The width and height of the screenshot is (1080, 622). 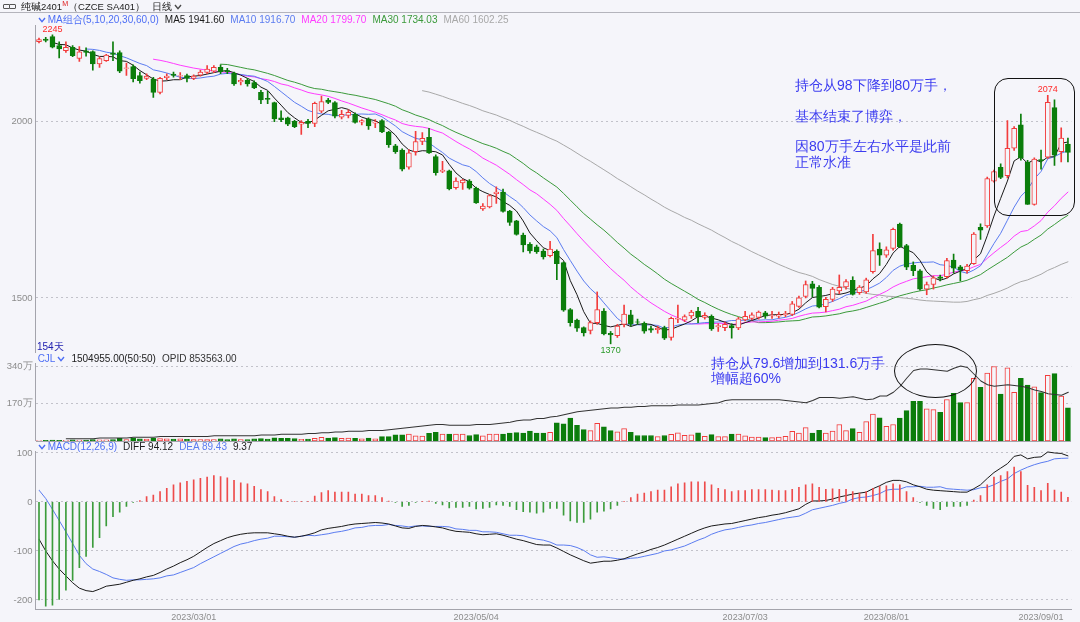 What do you see at coordinates (334, 19) in the screenshot?
I see `text: MA20 1799.70` at bounding box center [334, 19].